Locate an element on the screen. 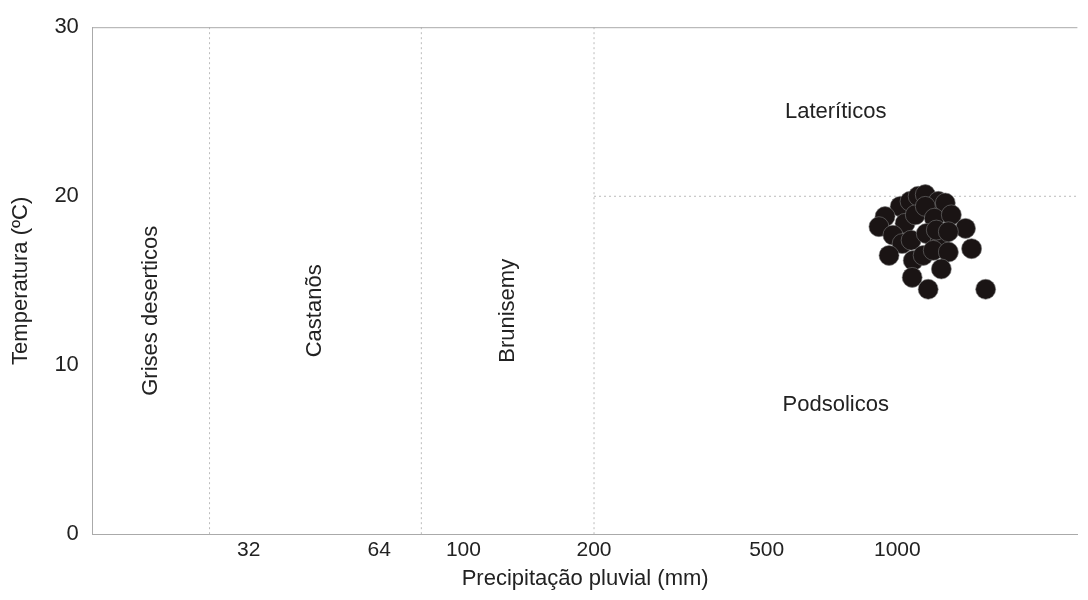 The height and width of the screenshot is (600, 1088). x-axis-title: Precipitação pluvial (mm) is located at coordinates (585, 577).